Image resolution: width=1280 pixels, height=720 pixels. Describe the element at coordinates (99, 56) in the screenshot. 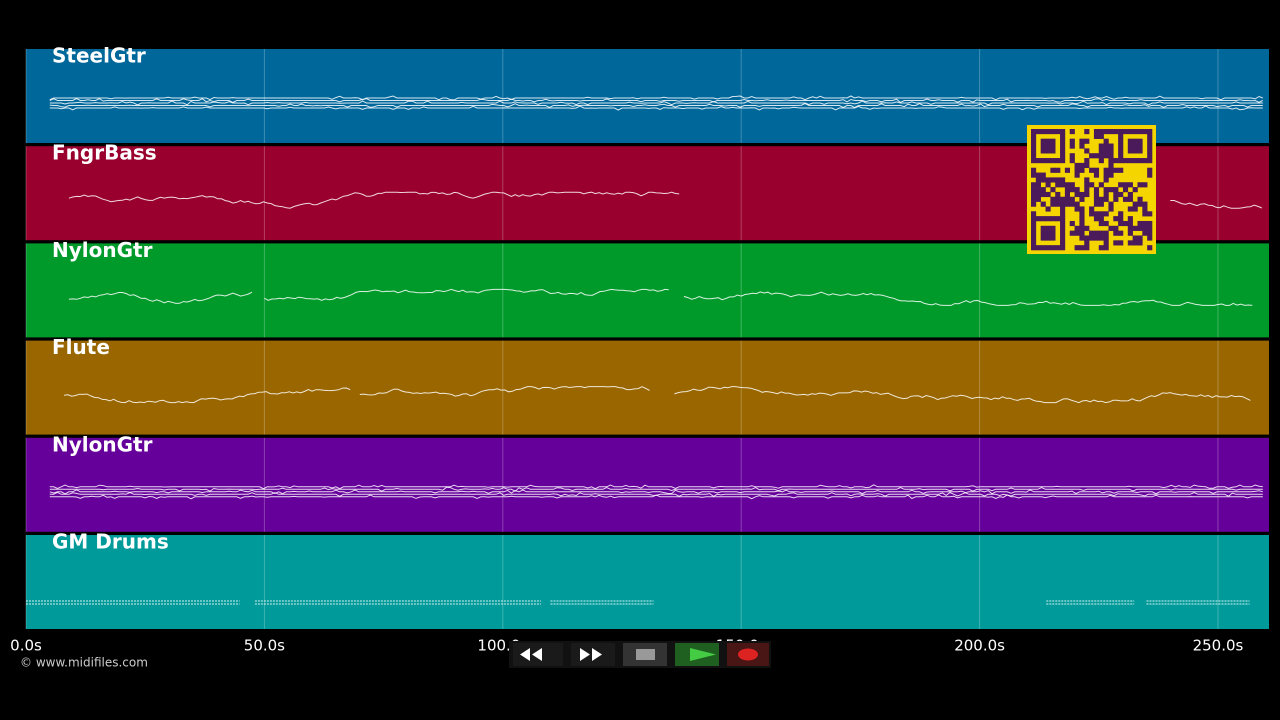

I see `track-name: SteelGtr` at that location.